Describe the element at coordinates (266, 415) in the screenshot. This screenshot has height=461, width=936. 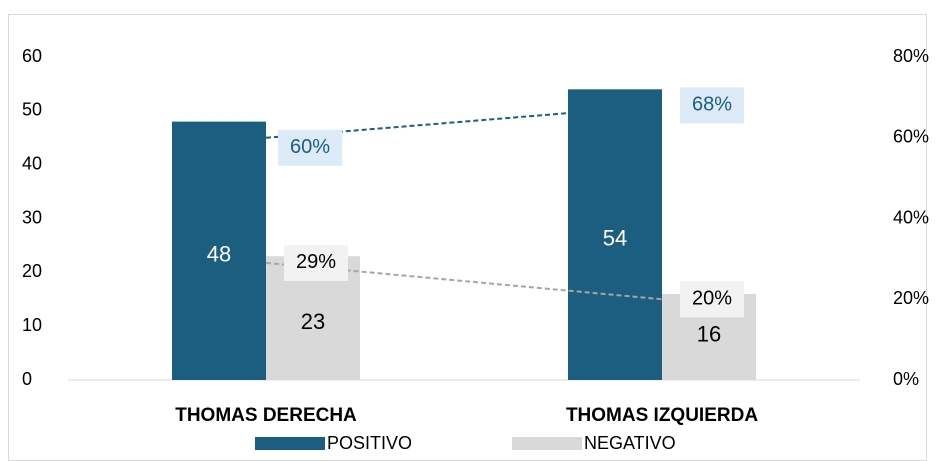
I see `x-tick-label: THOMAS DERECHA` at that location.